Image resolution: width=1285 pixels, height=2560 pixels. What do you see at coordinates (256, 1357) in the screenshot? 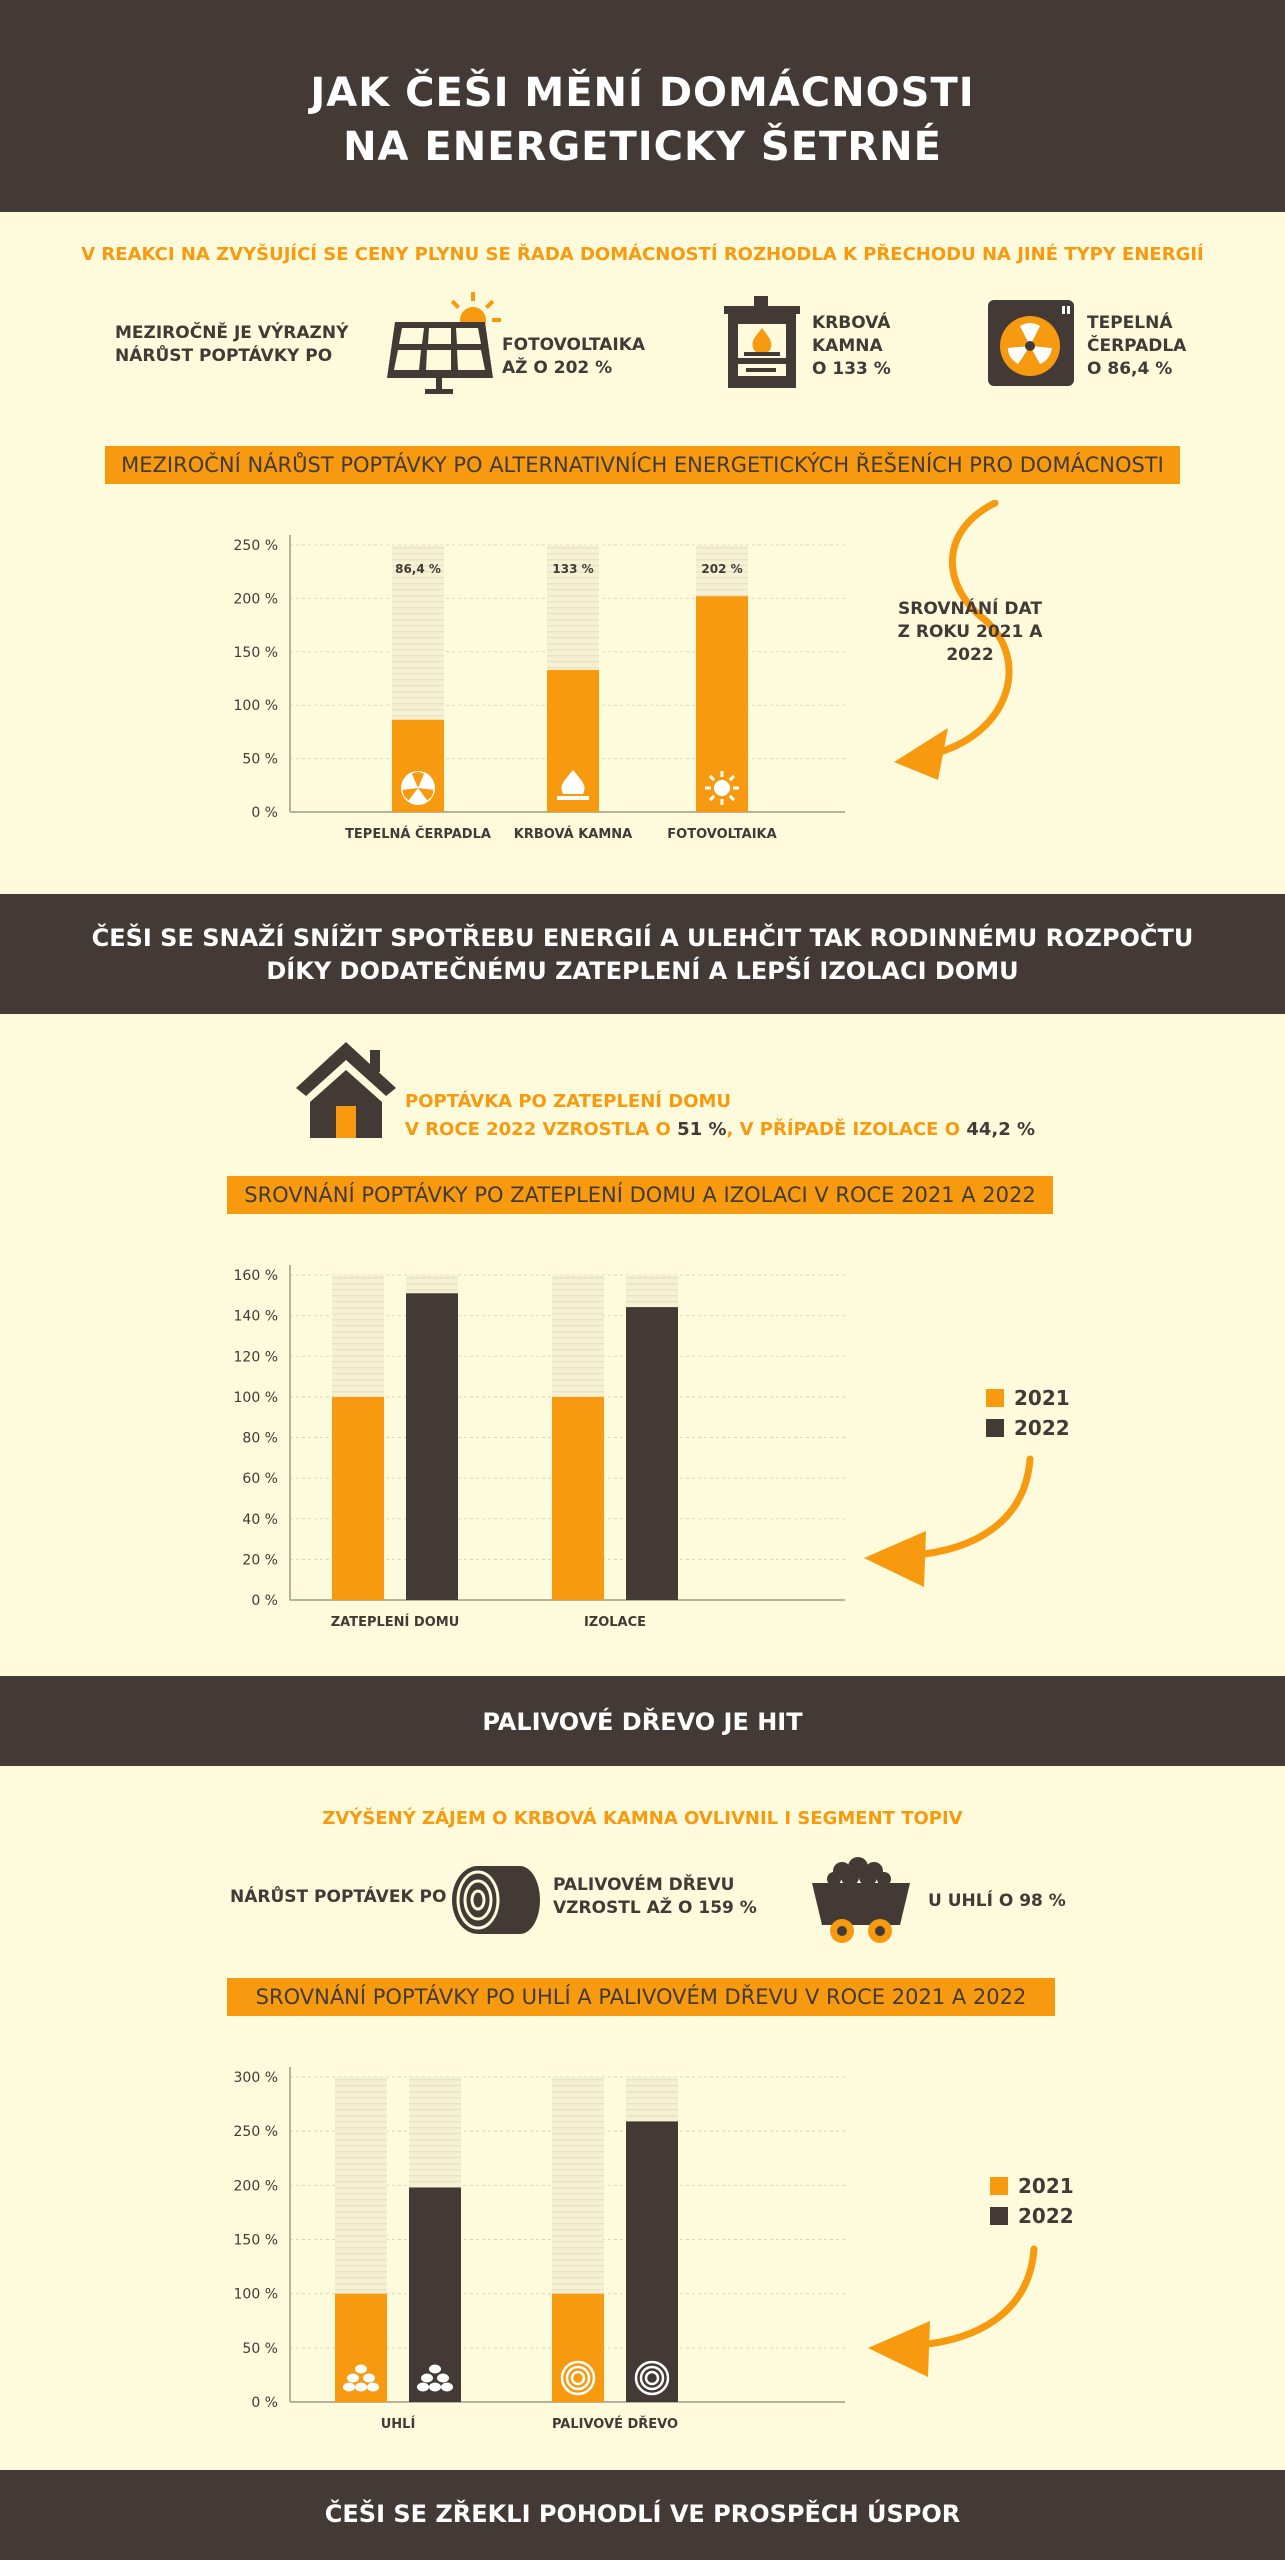
I see `y-tick-label: 120 %` at bounding box center [256, 1357].